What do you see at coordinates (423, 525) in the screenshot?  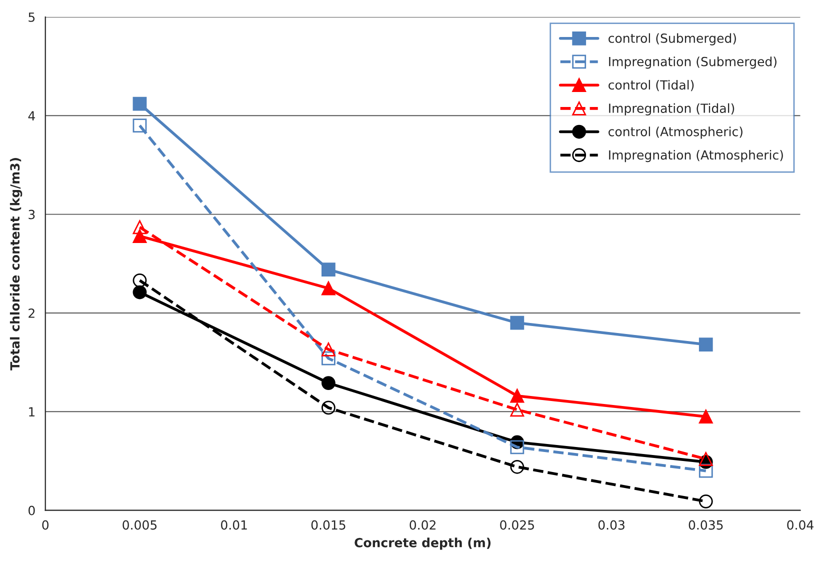 I see `x-tick-label: 0.02` at bounding box center [423, 525].